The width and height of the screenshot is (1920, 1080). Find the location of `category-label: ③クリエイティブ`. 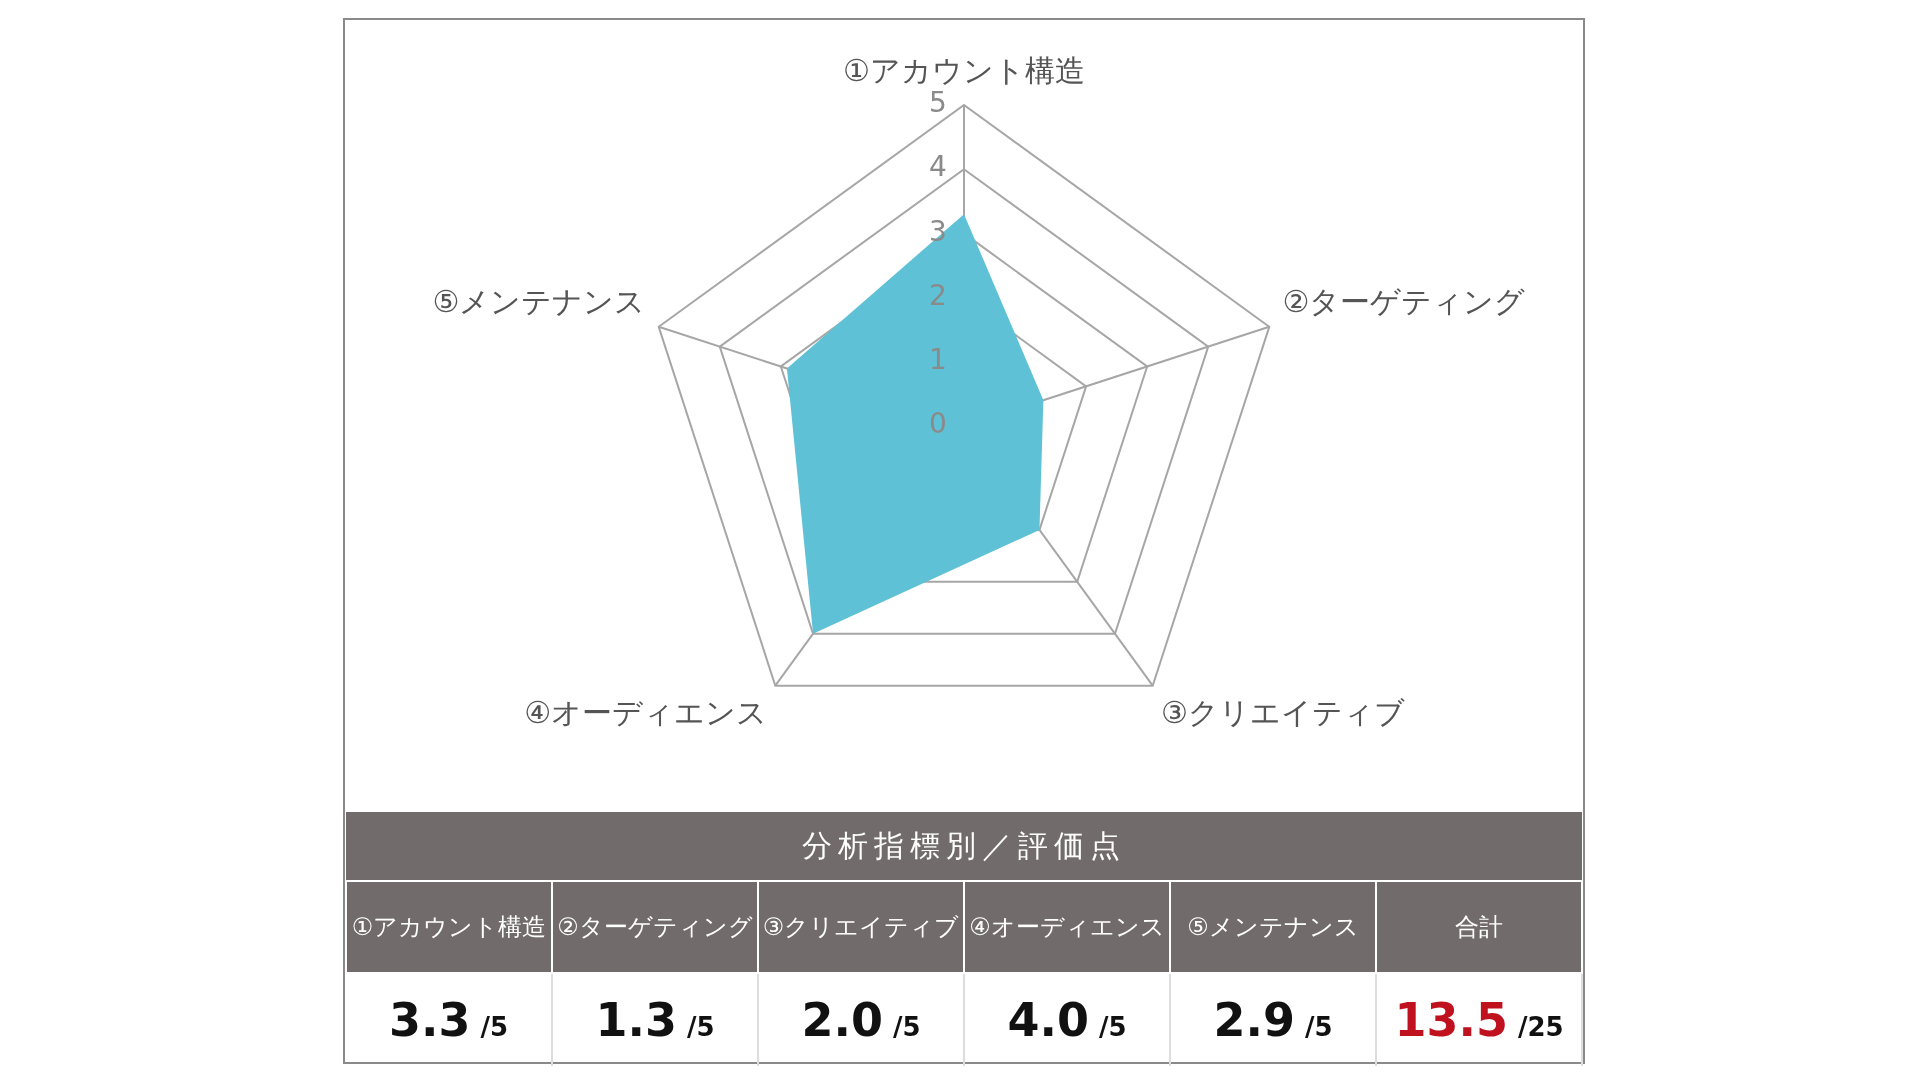

category-label: ③クリエイティブ is located at coordinates (861, 927).